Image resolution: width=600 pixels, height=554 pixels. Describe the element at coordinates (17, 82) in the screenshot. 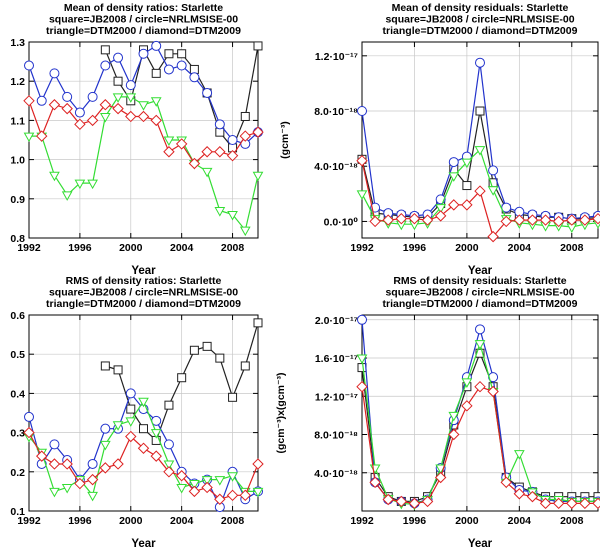

I see `y-tick-label: 1.2` at that location.